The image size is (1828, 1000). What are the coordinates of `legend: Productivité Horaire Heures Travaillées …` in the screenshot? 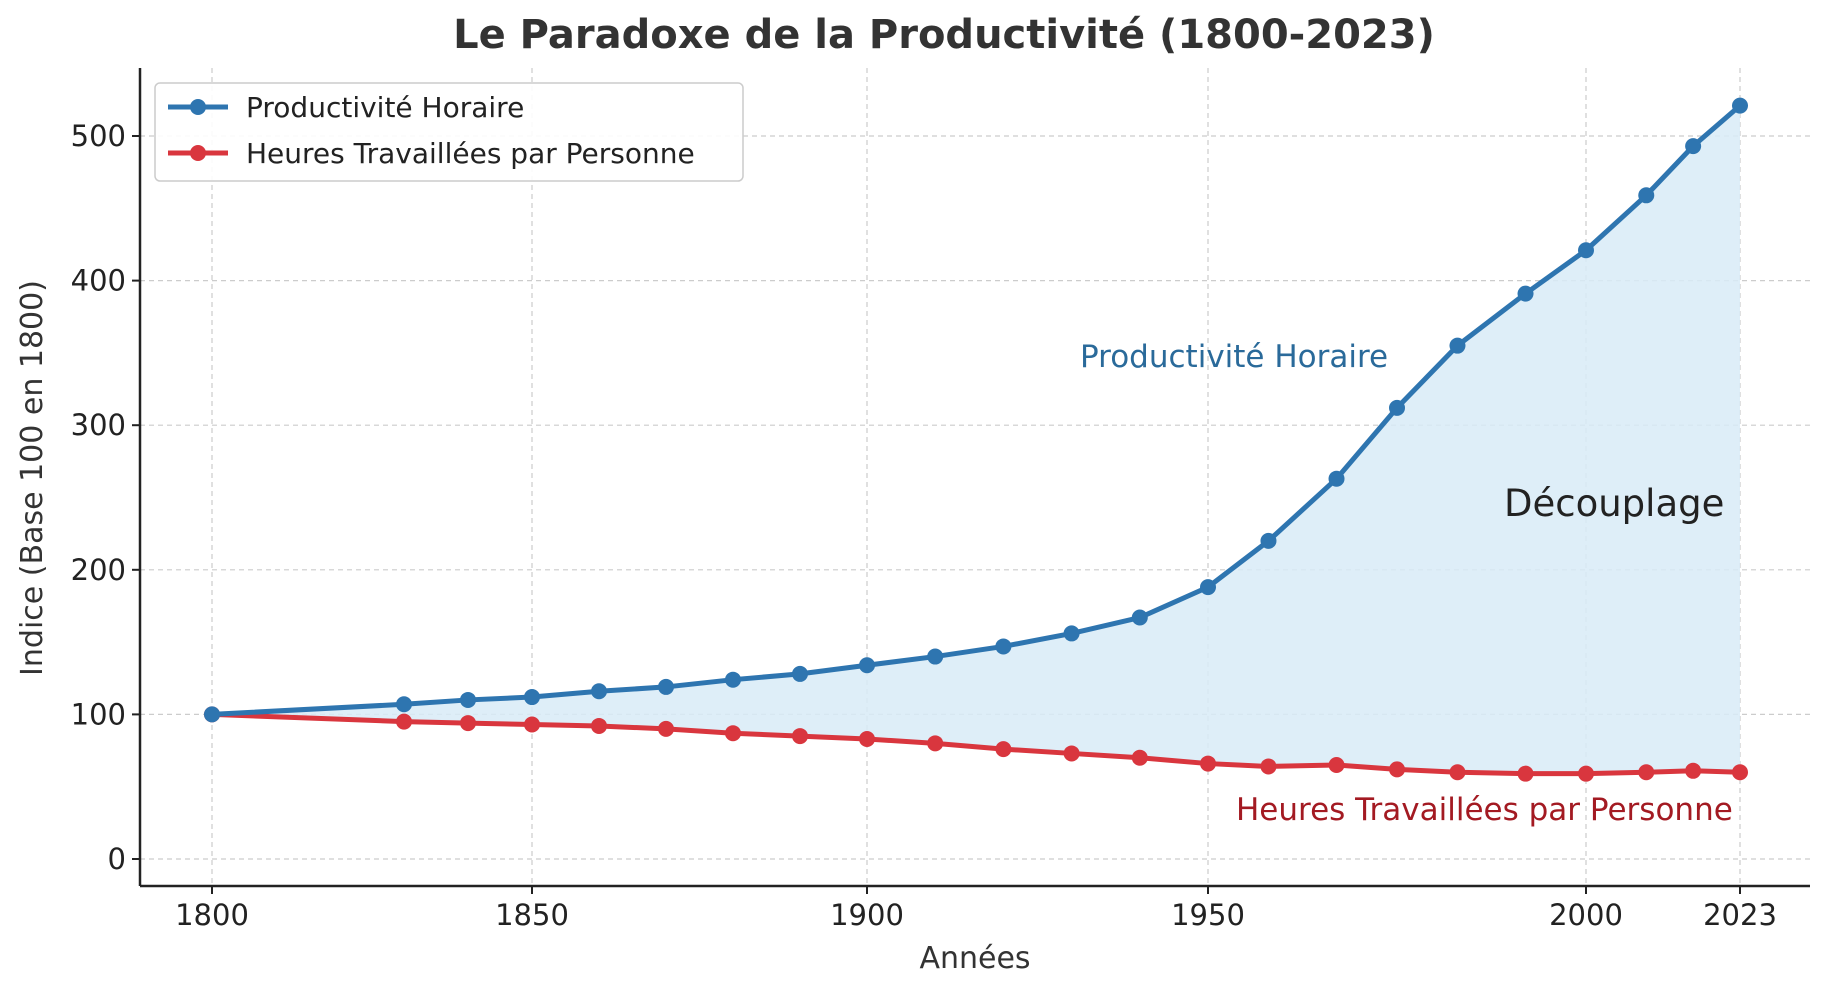 It's located at (449, 132).